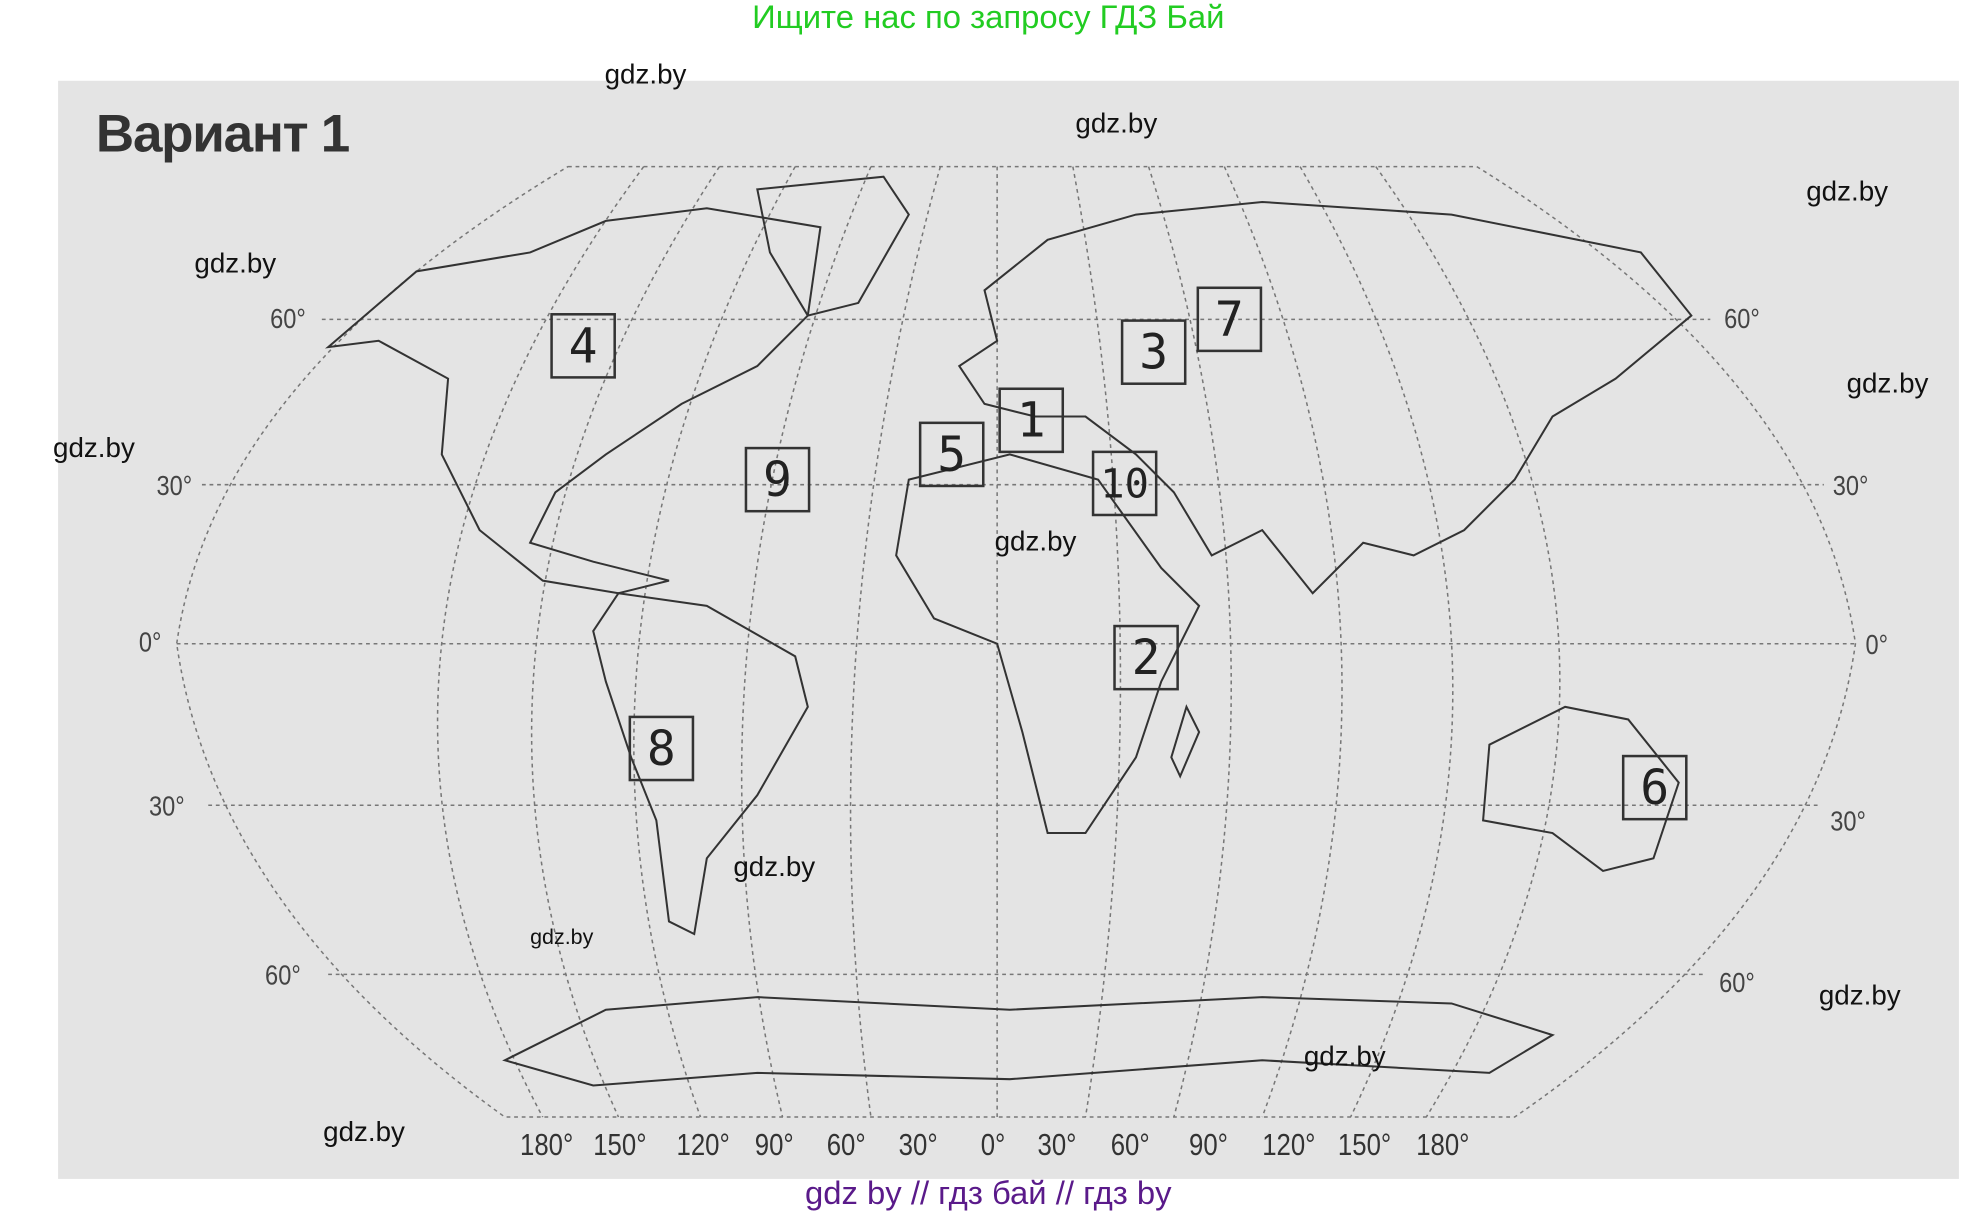 Image resolution: width=1969 pixels, height=1214 pixels. Describe the element at coordinates (1848, 821) in the screenshot. I see `lat-label-30s-right: 30°` at that location.